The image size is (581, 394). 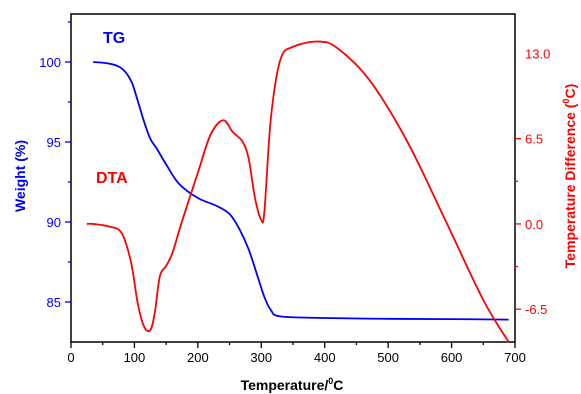 I want to click on y-right-tick-label: 0.0, so click(x=534, y=224).